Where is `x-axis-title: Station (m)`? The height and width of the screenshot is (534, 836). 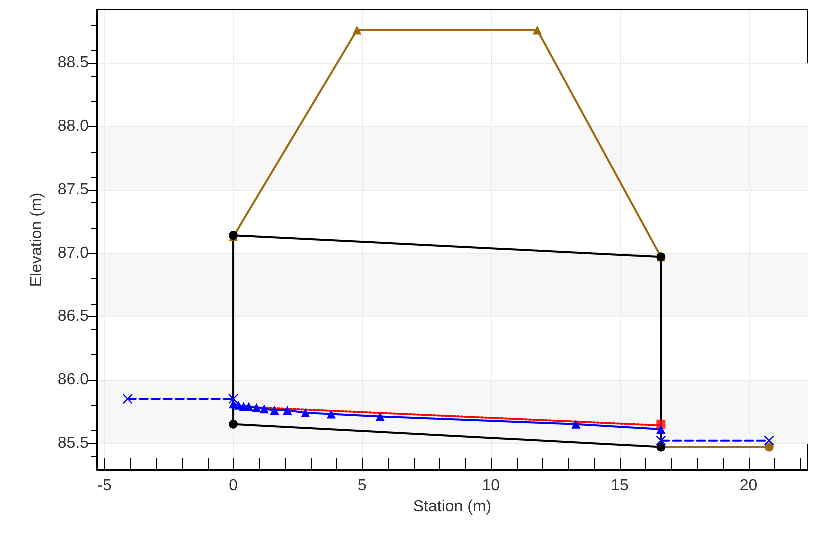 x-axis-title: Station (m) is located at coordinates (452, 507).